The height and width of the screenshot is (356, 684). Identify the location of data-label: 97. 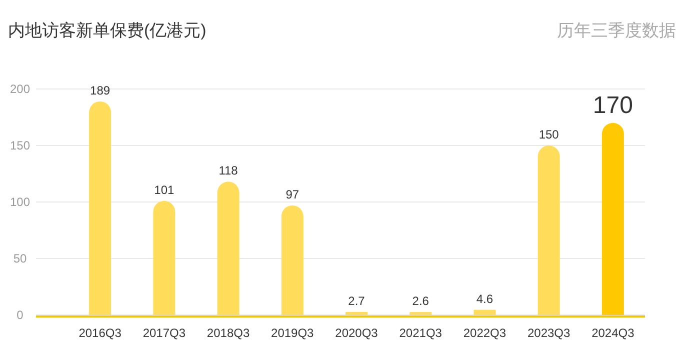
(293, 194).